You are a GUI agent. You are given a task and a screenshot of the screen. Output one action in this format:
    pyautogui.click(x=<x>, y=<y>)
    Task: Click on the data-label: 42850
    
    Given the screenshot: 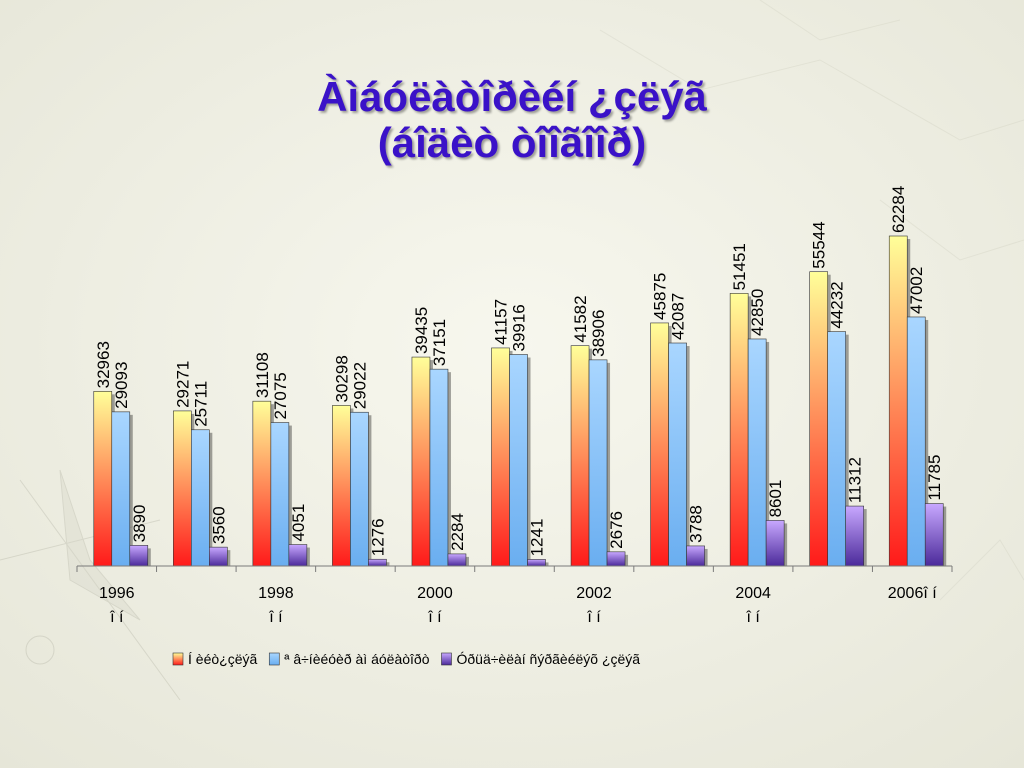 What is the action you would take?
    pyautogui.click(x=757, y=312)
    